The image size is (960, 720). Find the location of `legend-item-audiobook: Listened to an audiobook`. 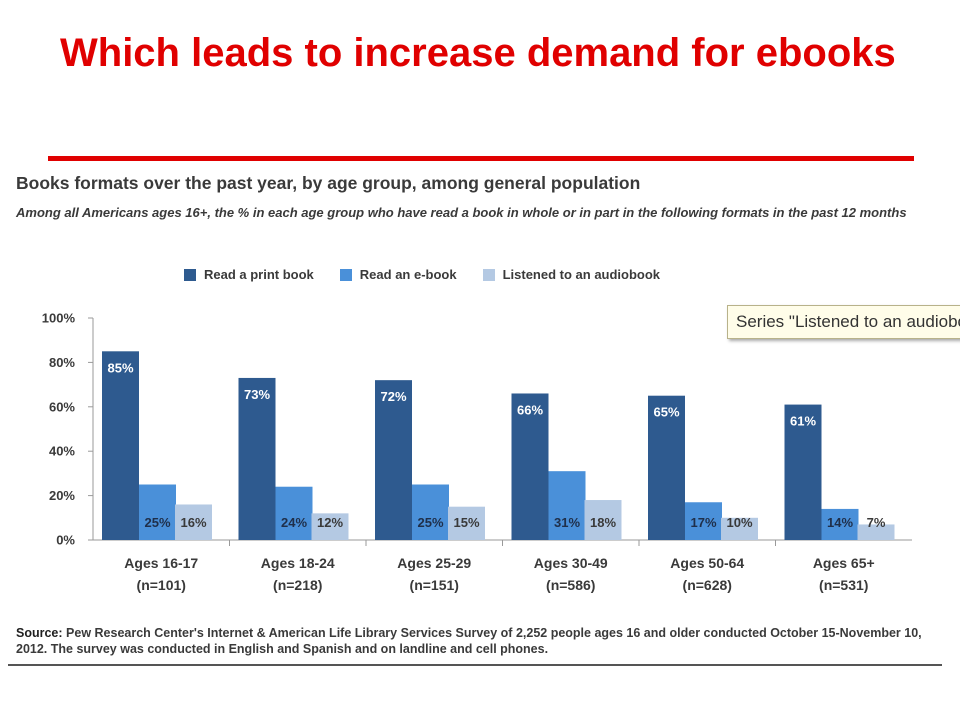

legend-item-audiobook: Listened to an audiobook is located at coordinates (571, 274).